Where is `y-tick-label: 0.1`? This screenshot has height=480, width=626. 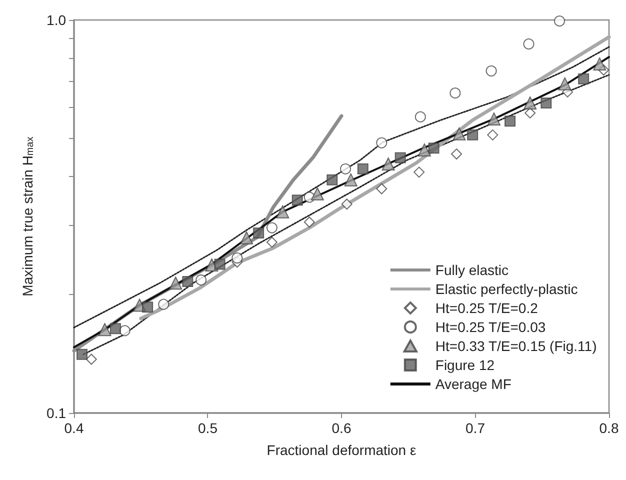
y-tick-label: 0.1 is located at coordinates (56, 413).